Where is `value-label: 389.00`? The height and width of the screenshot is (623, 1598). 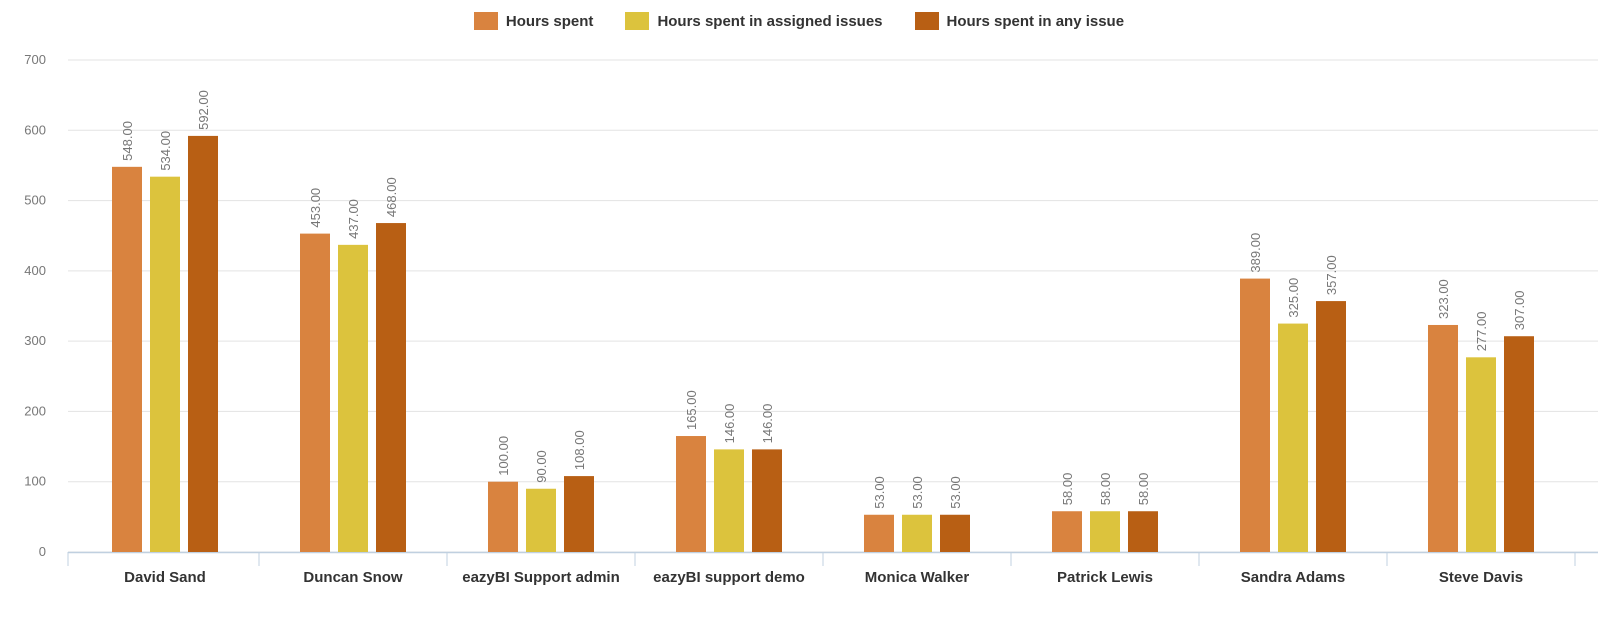
value-label: 389.00 is located at coordinates (1255, 253).